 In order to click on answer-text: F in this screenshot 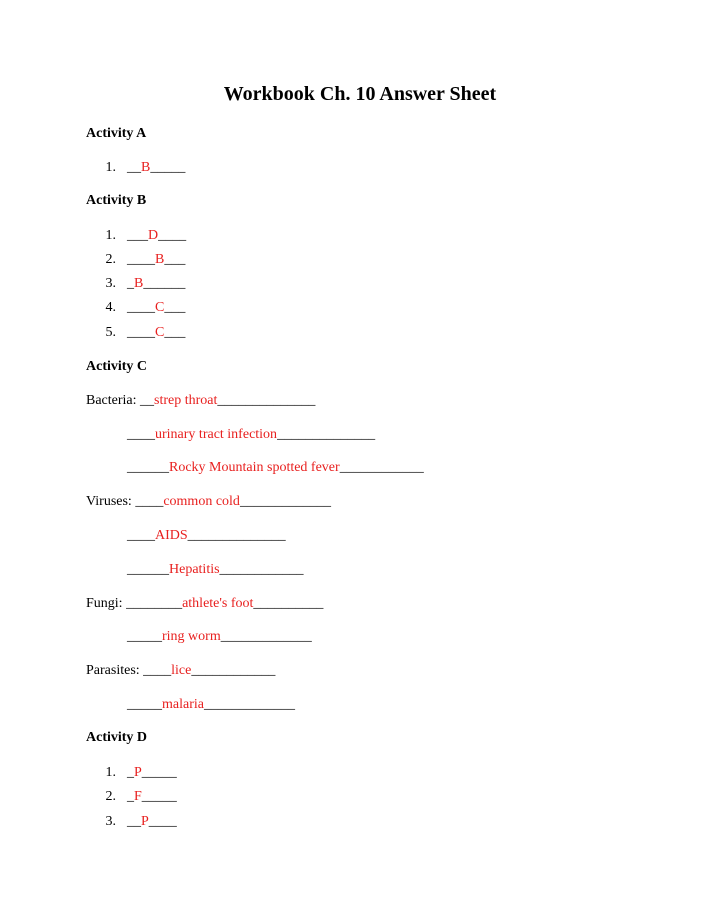, I will do `click(138, 796)`.